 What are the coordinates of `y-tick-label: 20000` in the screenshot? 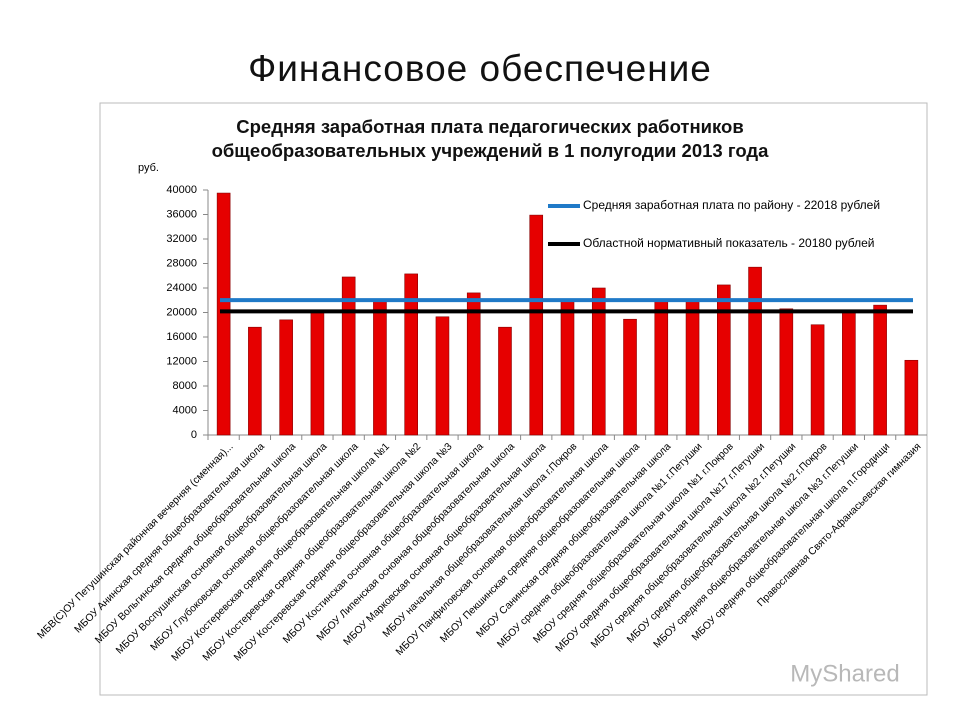 It's located at (181, 312).